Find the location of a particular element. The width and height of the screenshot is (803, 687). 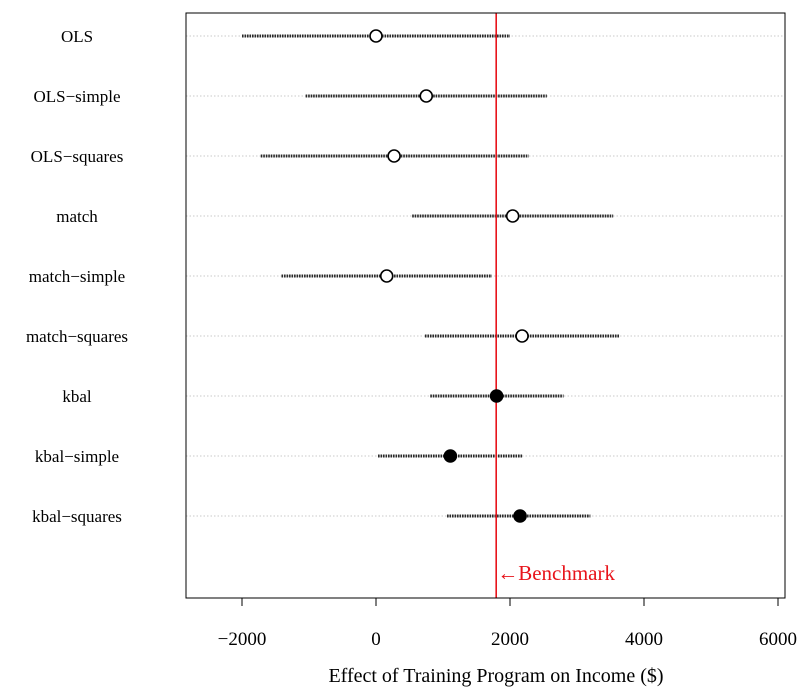

x-tick-label: −2000 is located at coordinates (242, 639).